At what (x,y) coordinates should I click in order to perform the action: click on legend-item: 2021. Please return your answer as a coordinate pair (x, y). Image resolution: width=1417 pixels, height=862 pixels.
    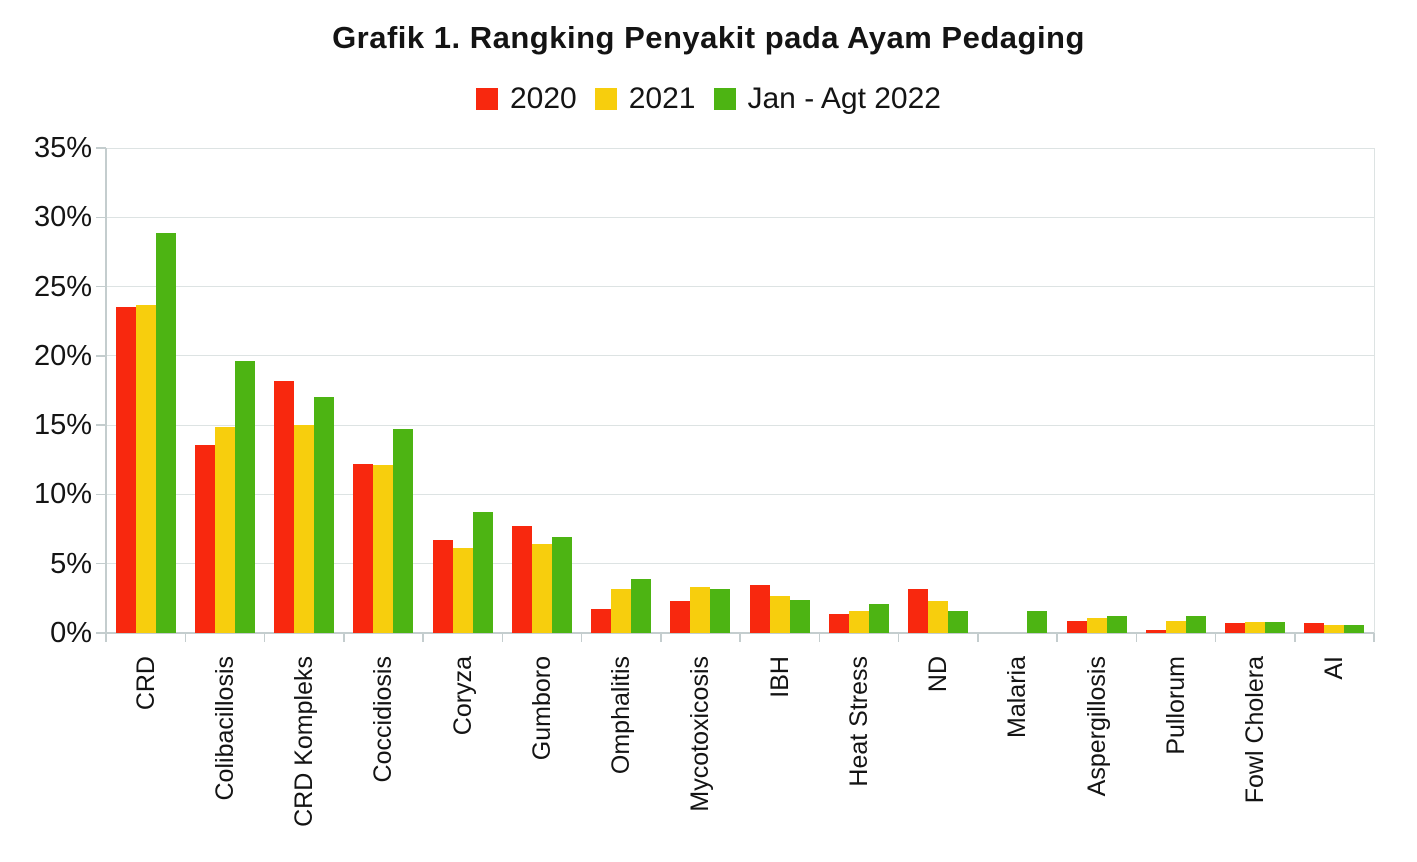
    Looking at the image, I should click on (645, 98).